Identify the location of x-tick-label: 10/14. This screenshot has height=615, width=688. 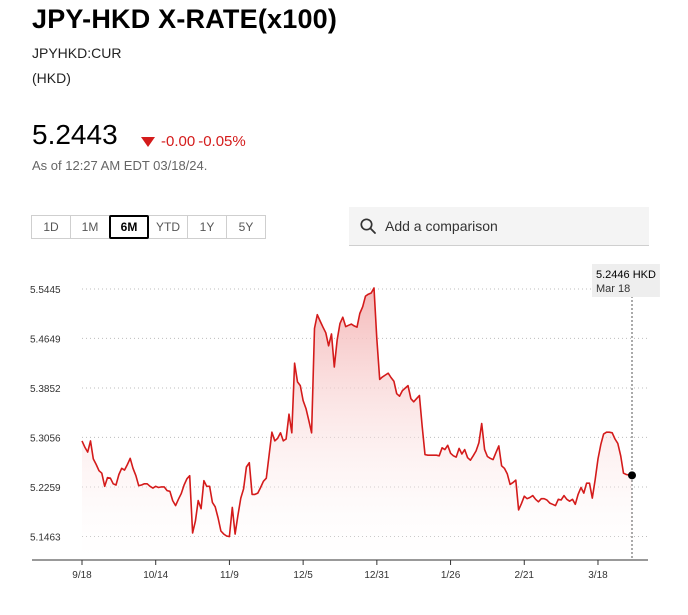
(155, 575).